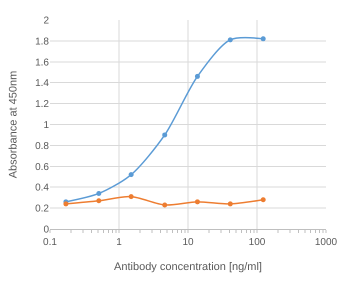 The width and height of the screenshot is (350, 283). I want to click on y-tick-label: 1.4, so click(42, 84).